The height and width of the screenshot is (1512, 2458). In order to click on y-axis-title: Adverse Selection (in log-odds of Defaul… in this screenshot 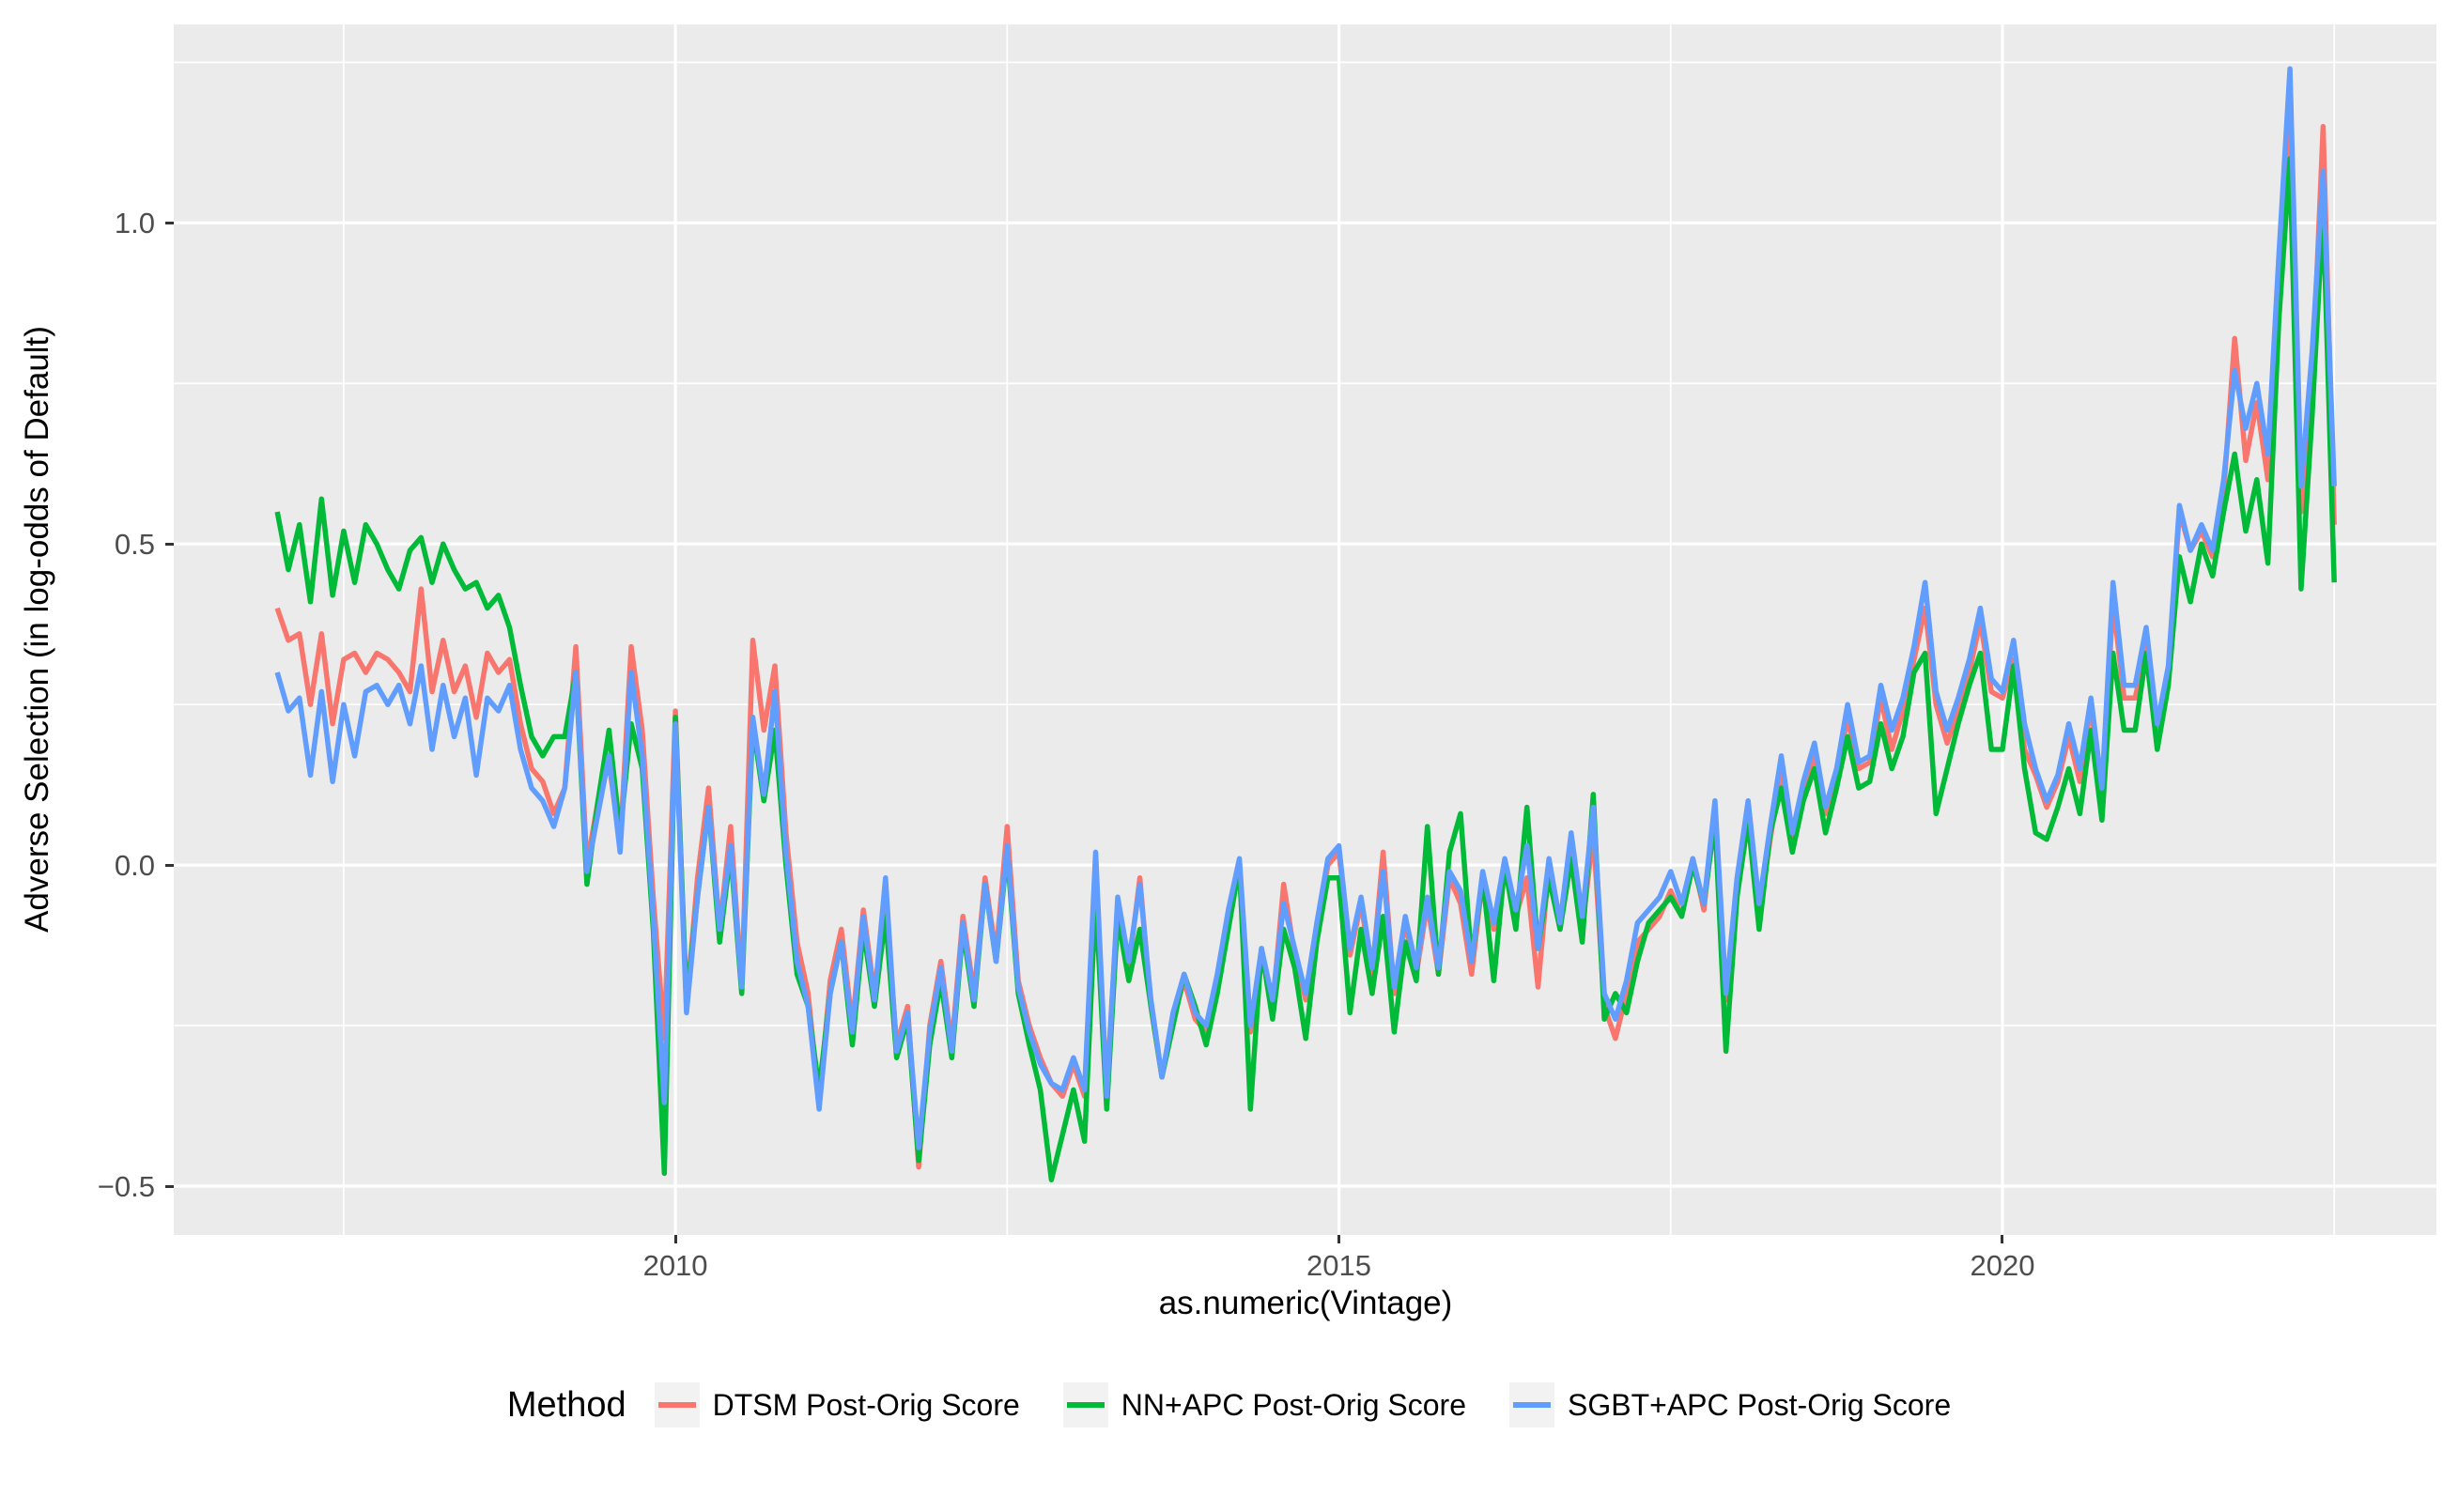, I will do `click(37, 630)`.